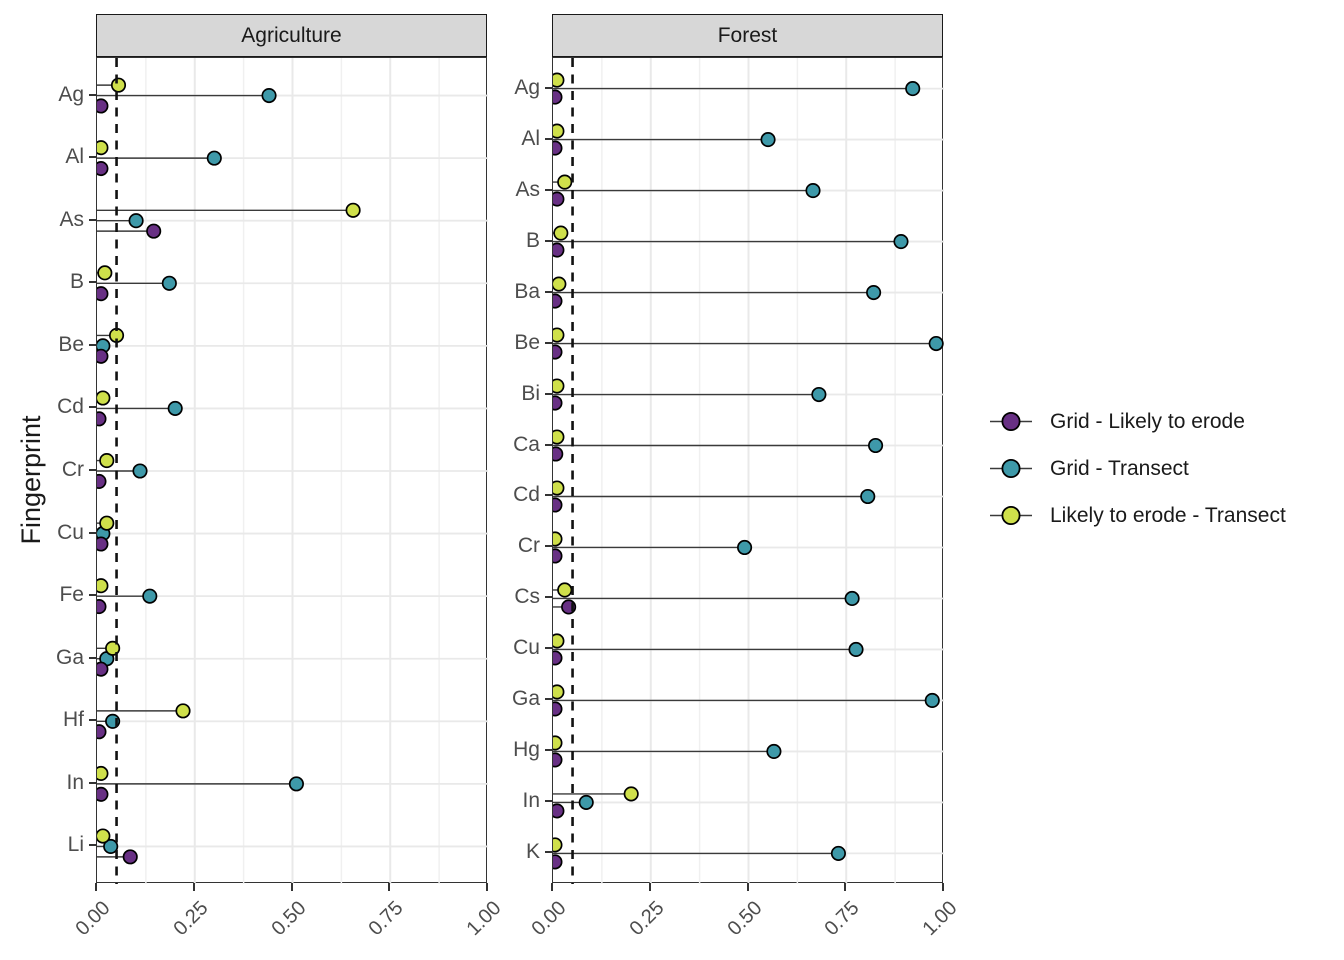  What do you see at coordinates (1147, 421) in the screenshot?
I see `legend-label: Grid - Likely to erode` at bounding box center [1147, 421].